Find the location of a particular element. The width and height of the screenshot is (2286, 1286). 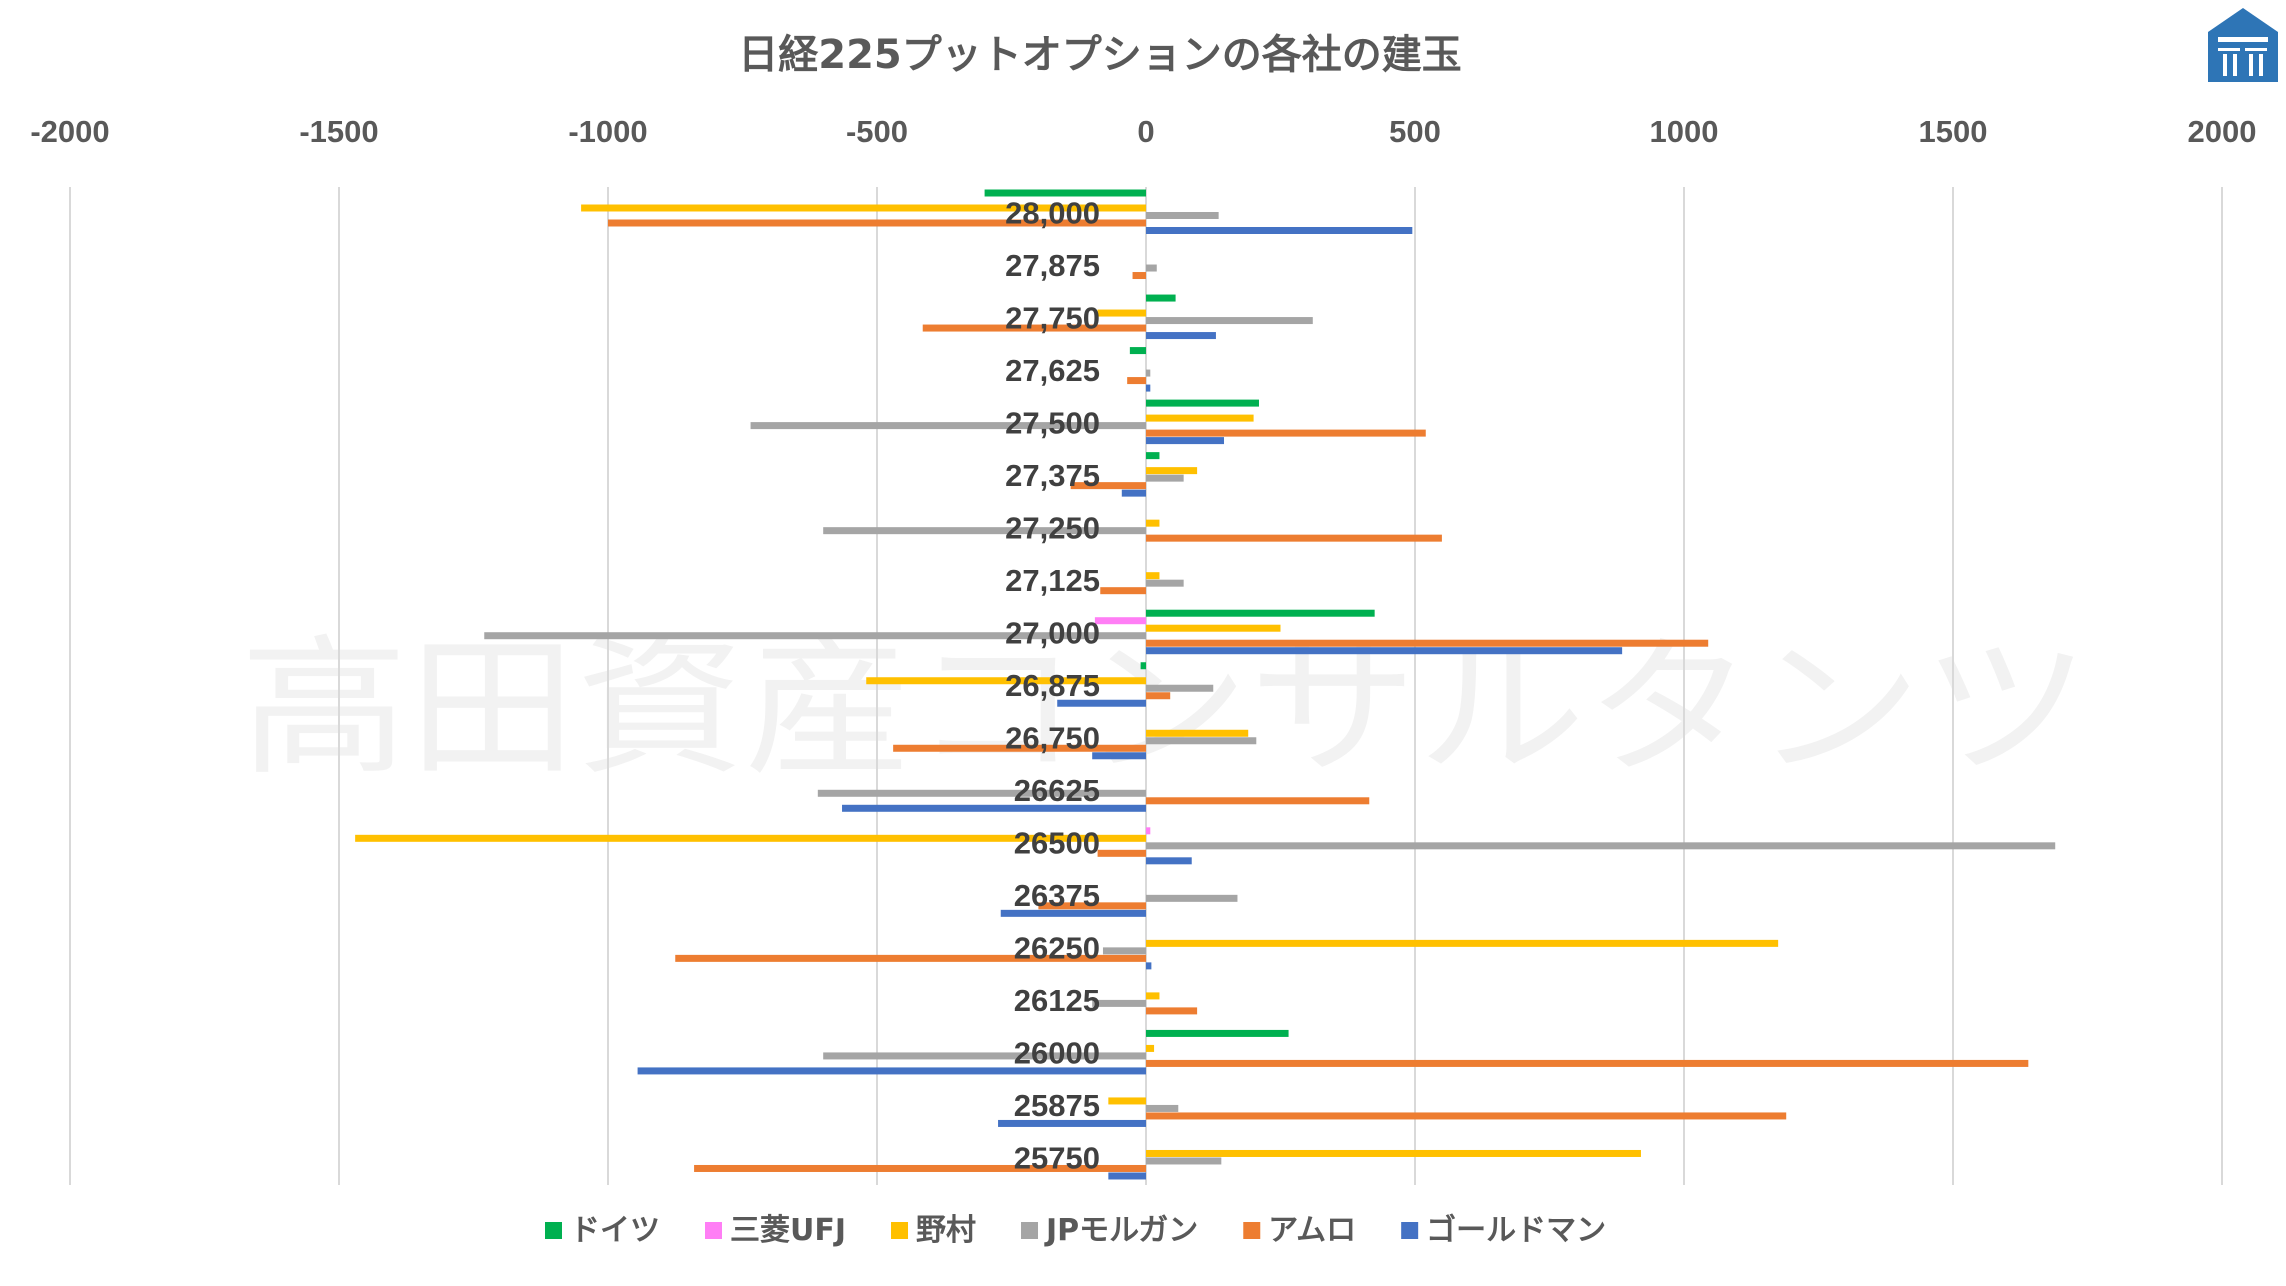

y-tick-label: 26250 is located at coordinates (1057, 948).